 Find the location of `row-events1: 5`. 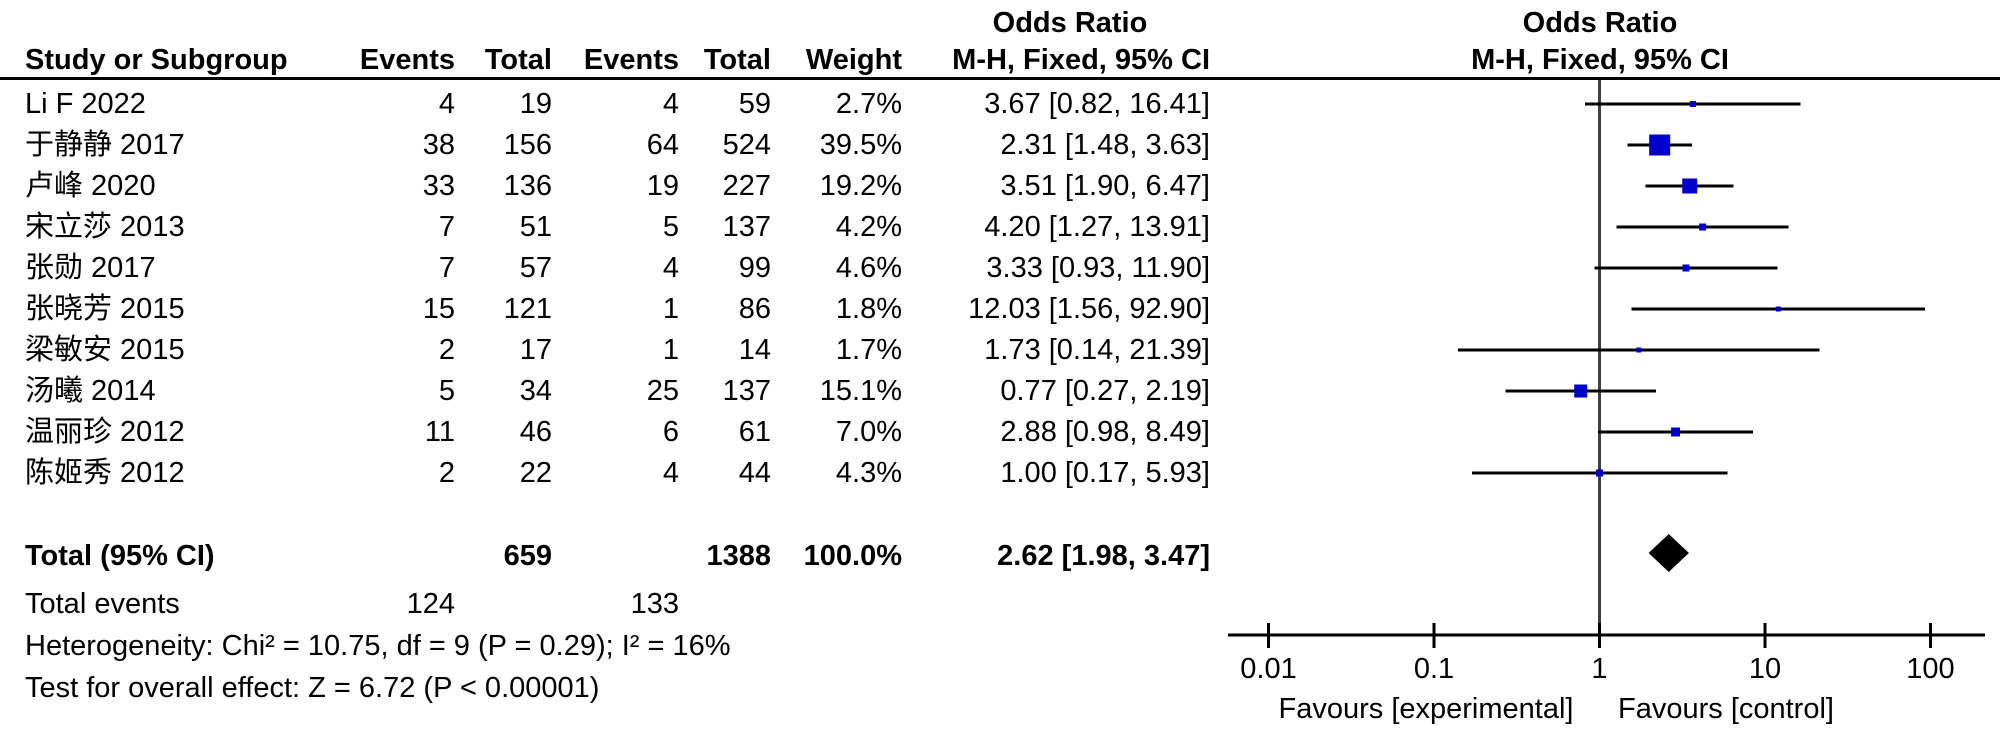

row-events1: 5 is located at coordinates (446, 391).